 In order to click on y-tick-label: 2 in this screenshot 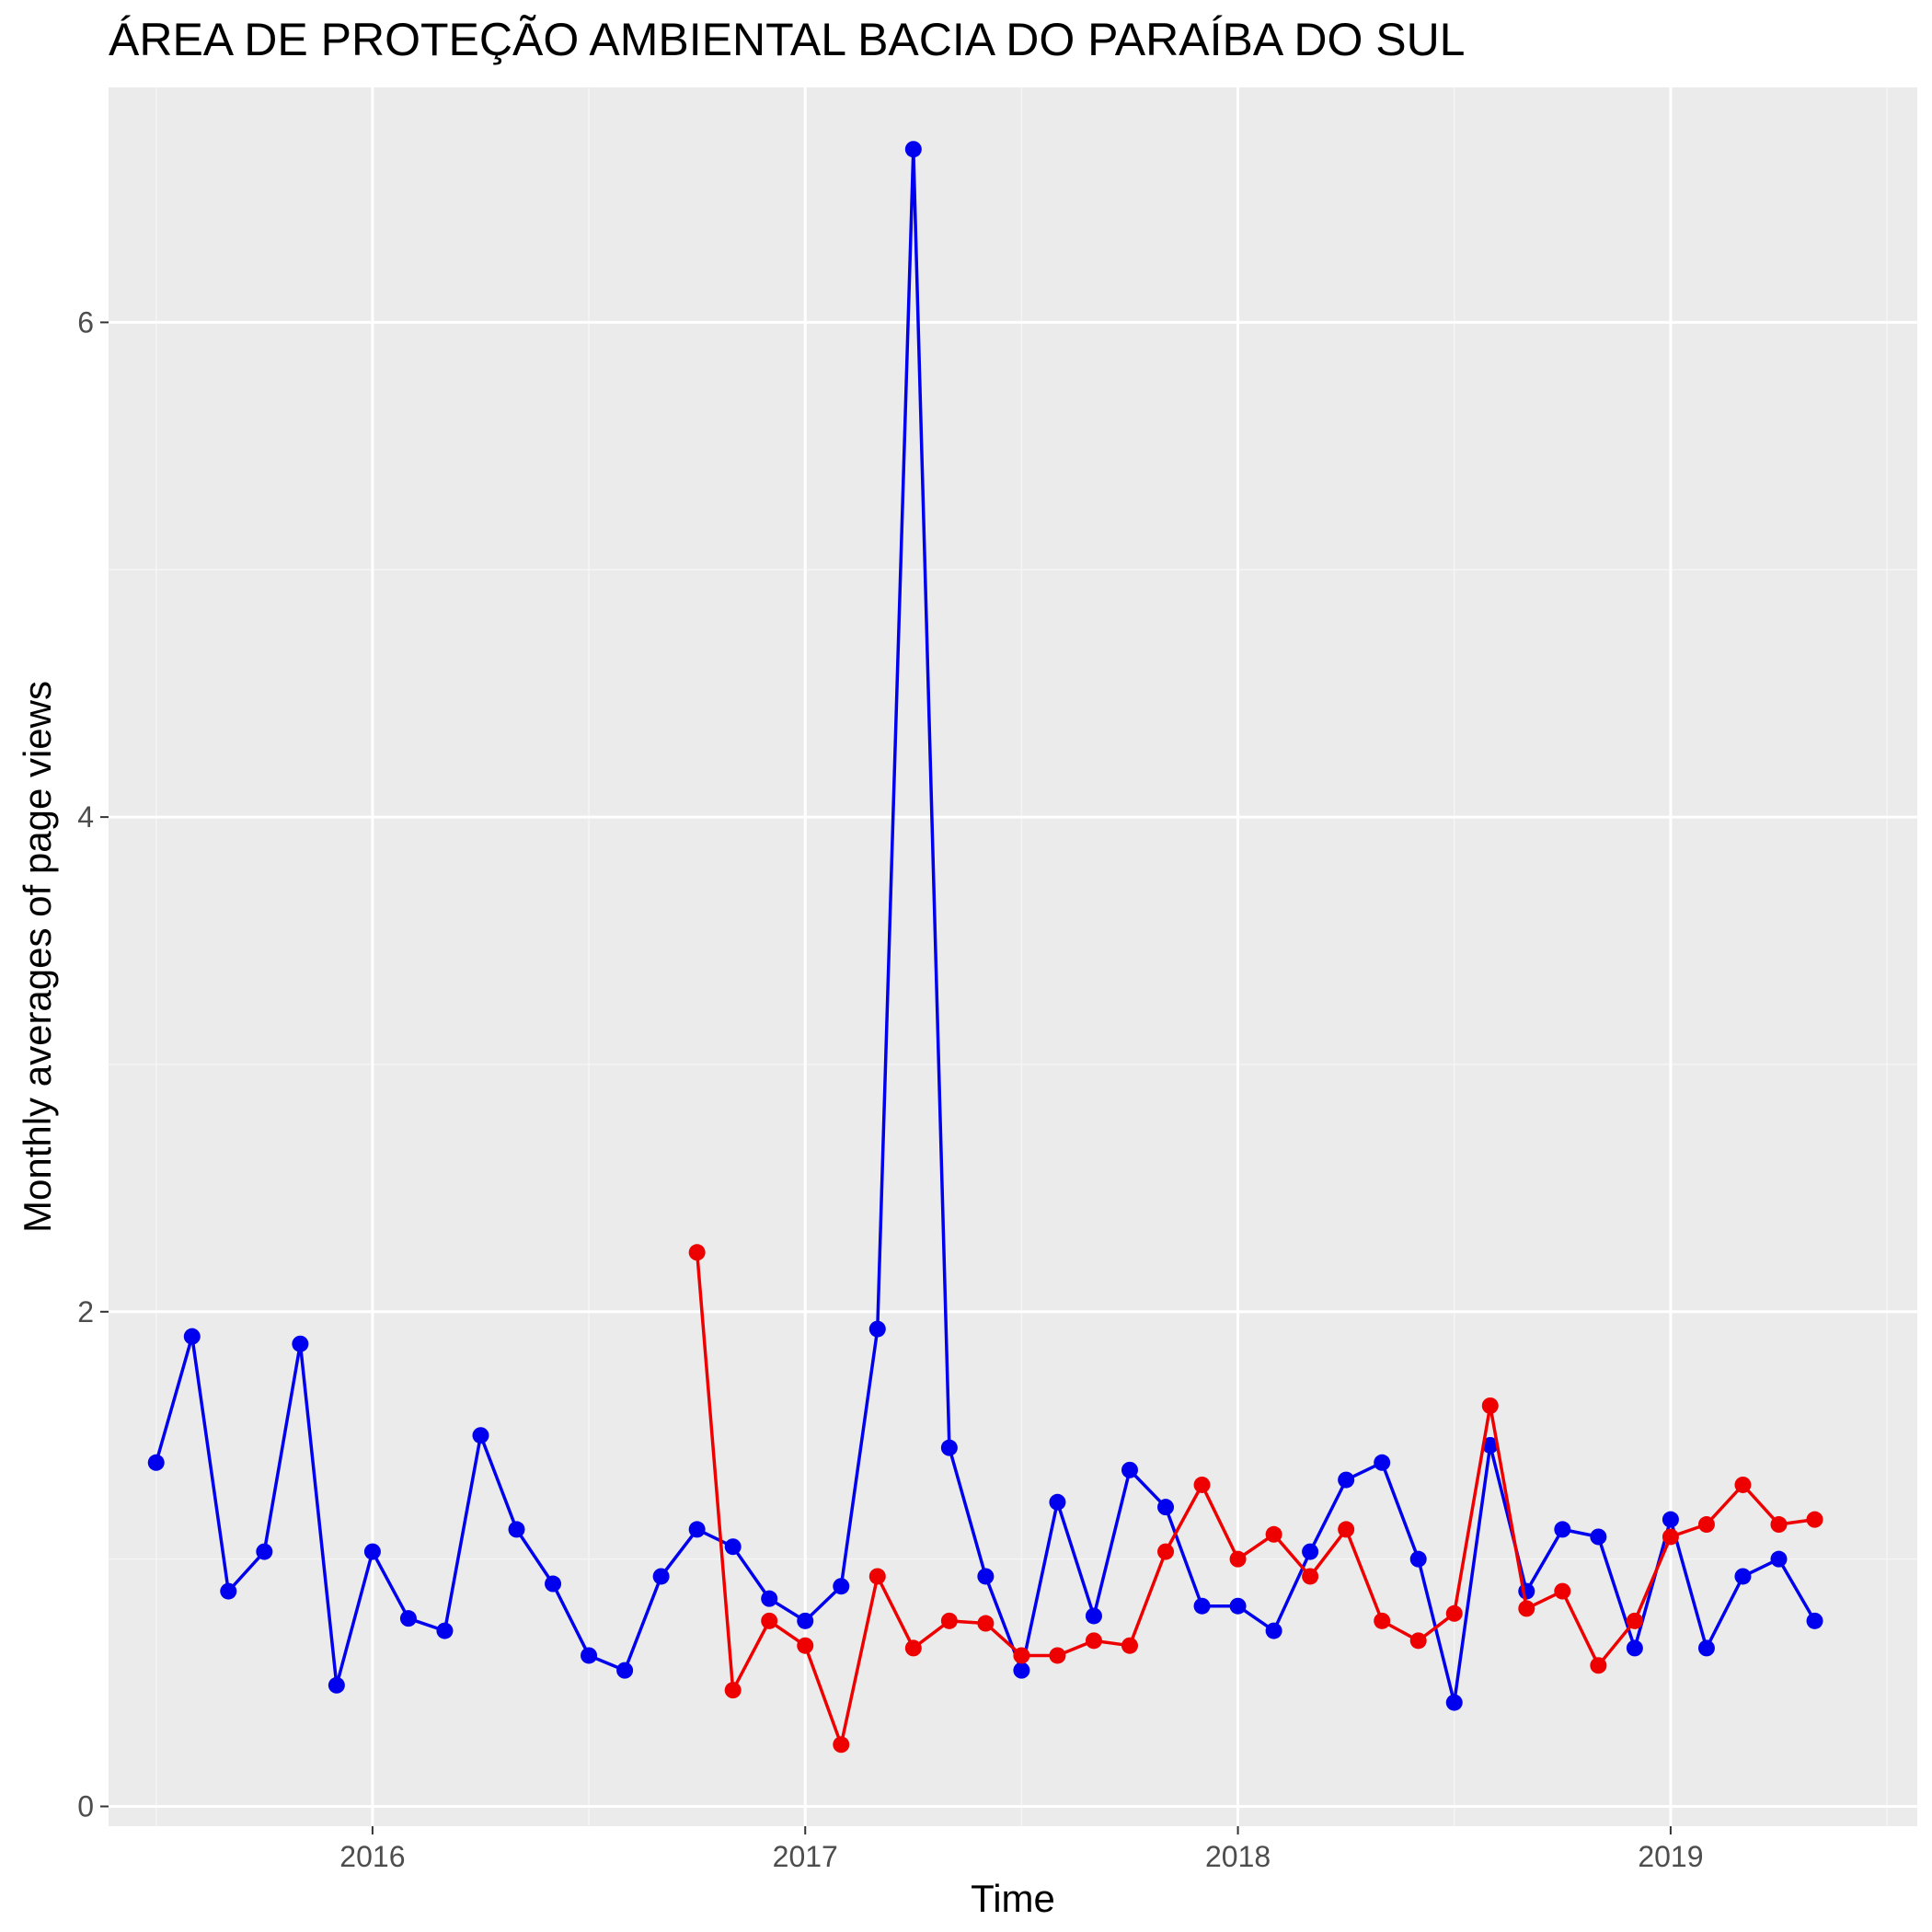, I will do `click(85, 1311)`.